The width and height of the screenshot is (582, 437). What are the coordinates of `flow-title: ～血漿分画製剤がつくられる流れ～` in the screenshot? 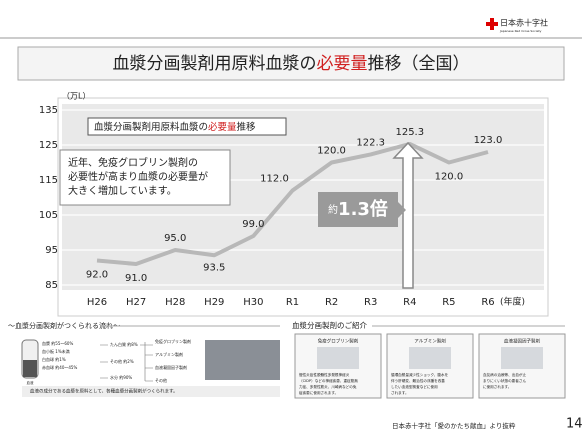 It's located at (64, 325).